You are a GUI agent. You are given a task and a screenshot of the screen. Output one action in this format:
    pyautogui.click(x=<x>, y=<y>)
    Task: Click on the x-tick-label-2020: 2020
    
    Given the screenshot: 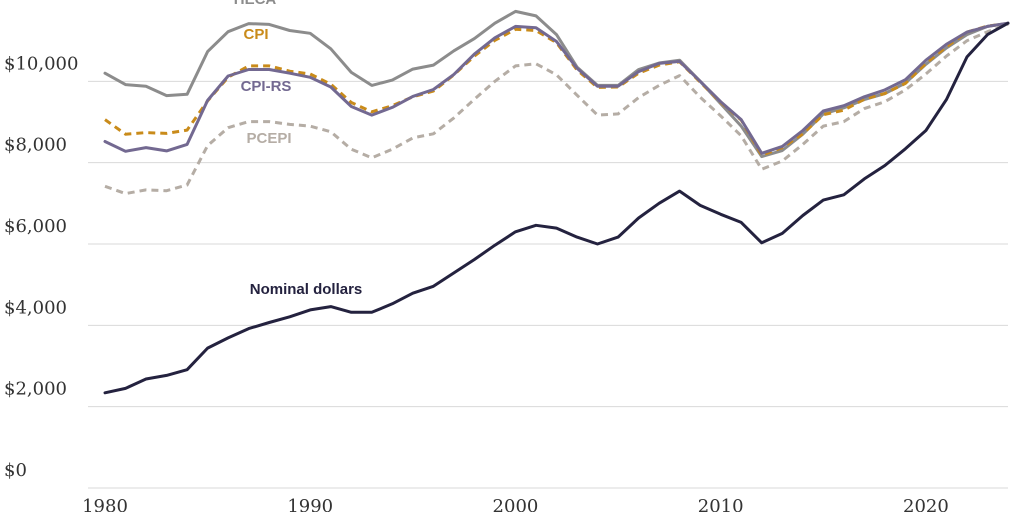 What is the action you would take?
    pyautogui.click(x=926, y=504)
    